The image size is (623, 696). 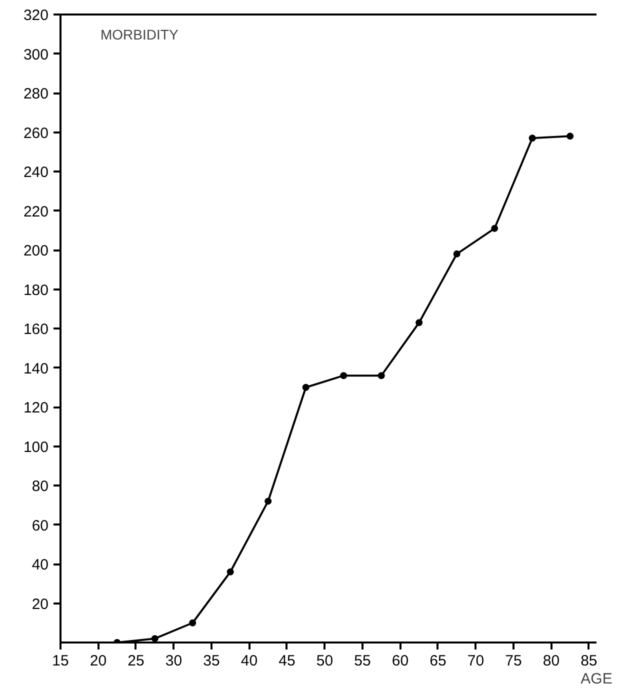 What do you see at coordinates (400, 661) in the screenshot?
I see `x-tick-label: 60` at bounding box center [400, 661].